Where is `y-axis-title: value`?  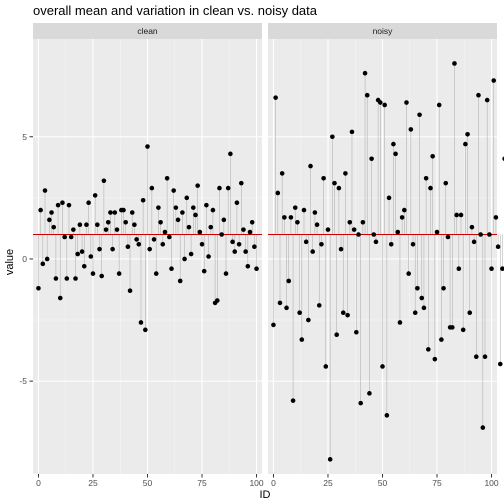 y-axis-title: value is located at coordinates (10, 262).